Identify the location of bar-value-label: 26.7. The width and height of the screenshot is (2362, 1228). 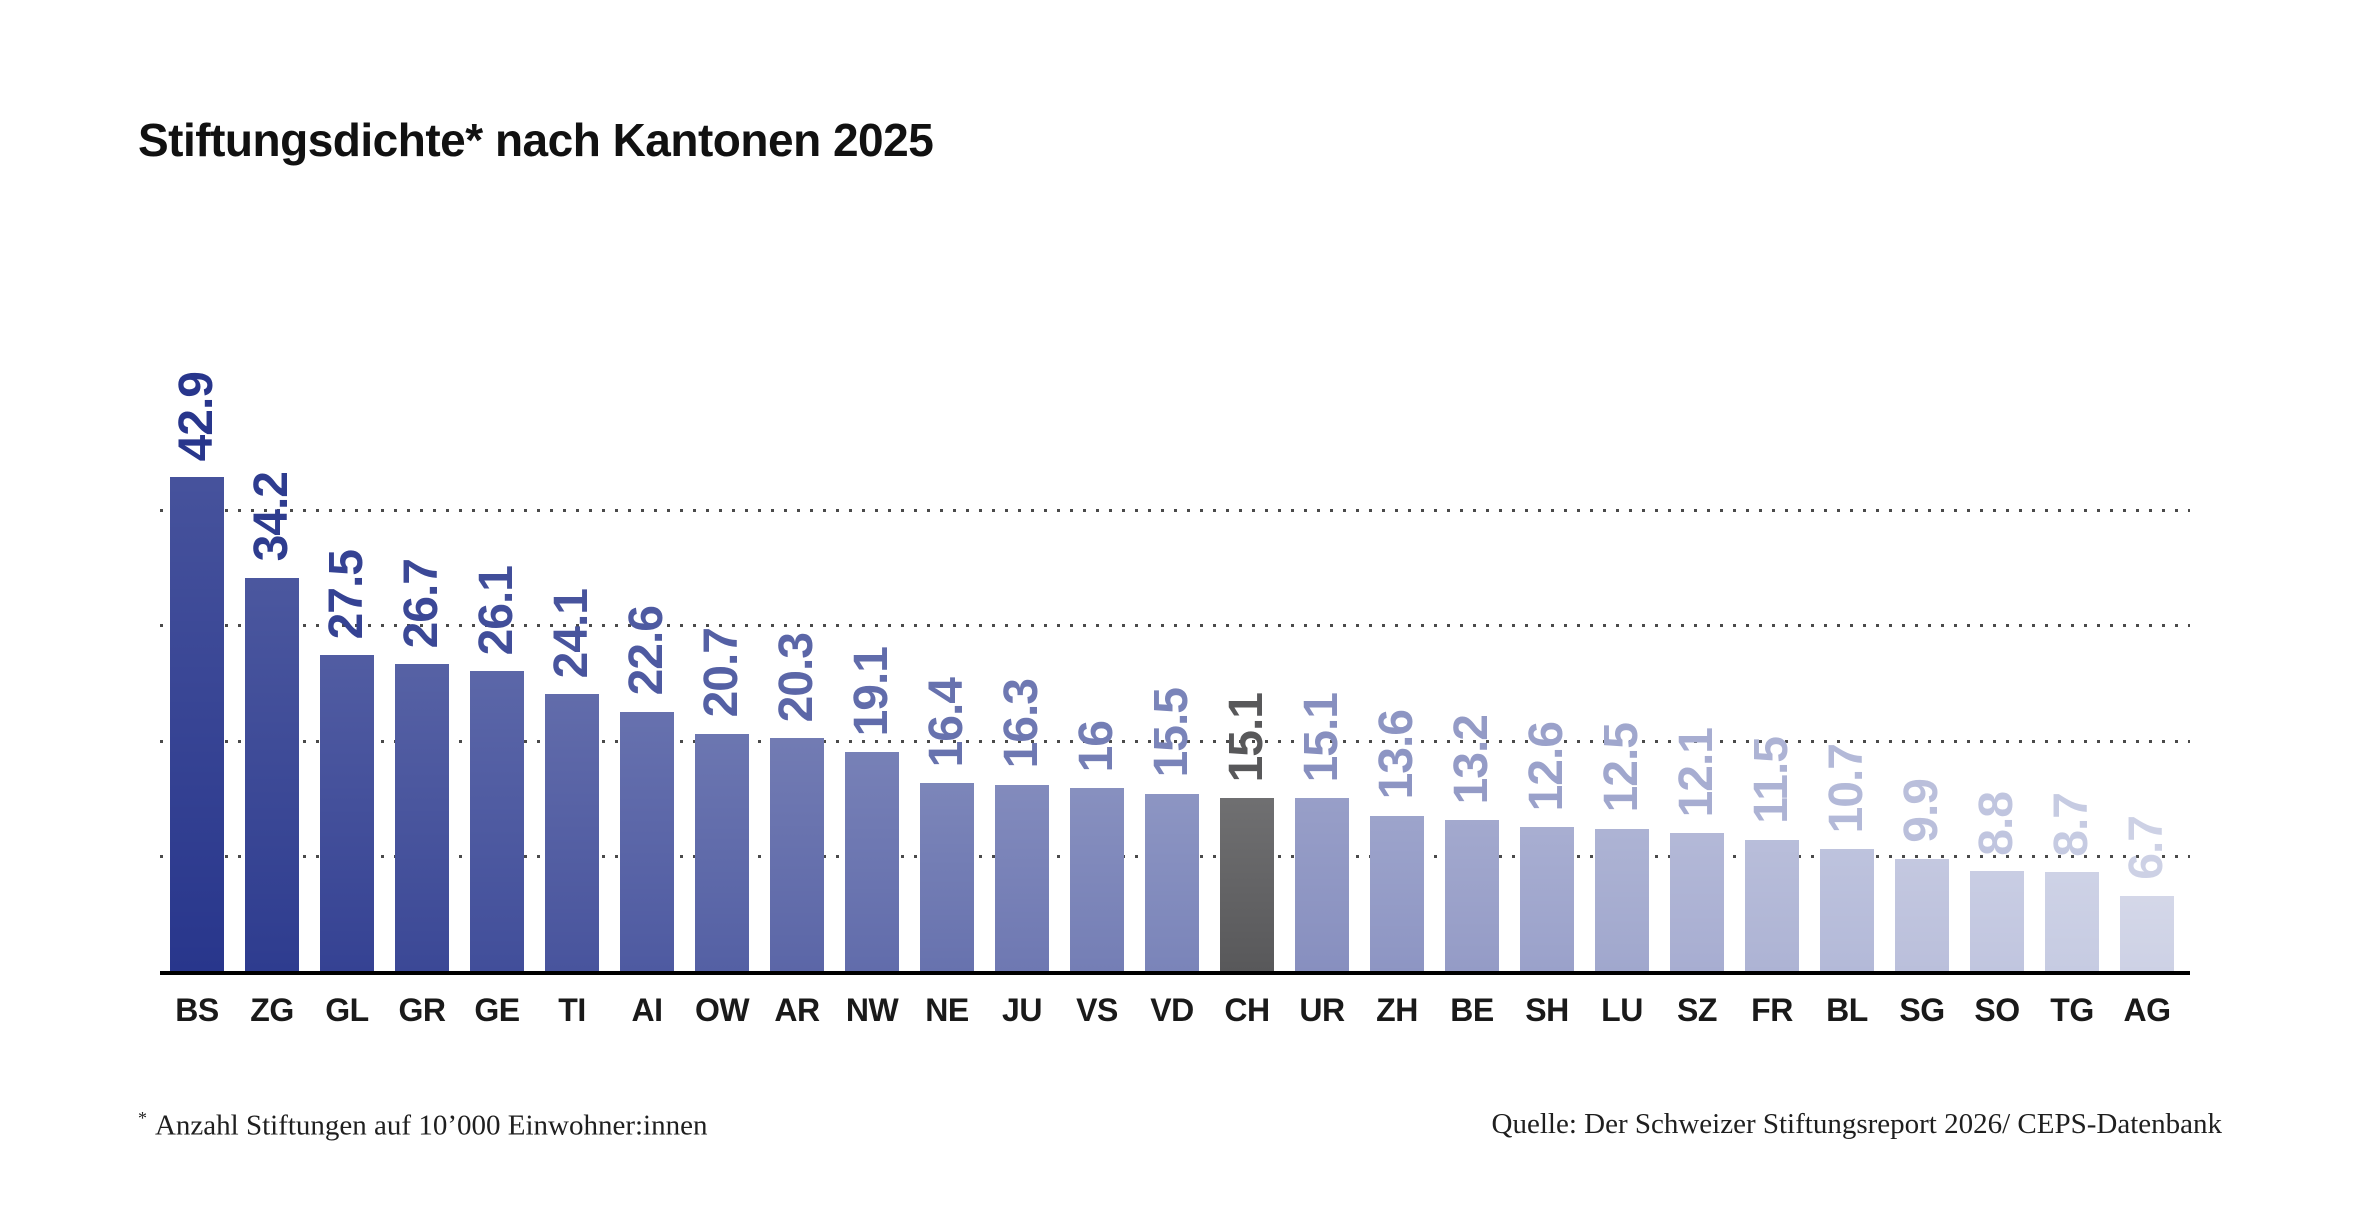
(421, 603).